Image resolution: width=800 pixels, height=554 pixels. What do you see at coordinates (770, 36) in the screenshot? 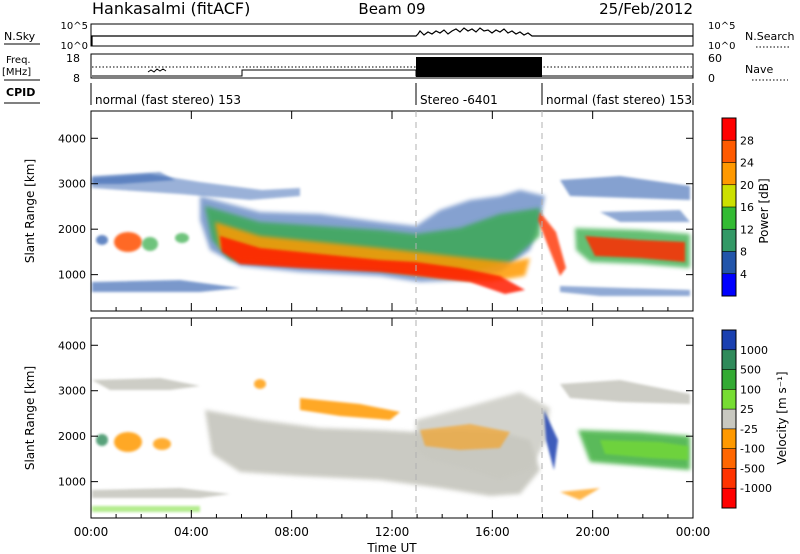
I see `nsearch-label: N.Search` at bounding box center [770, 36].